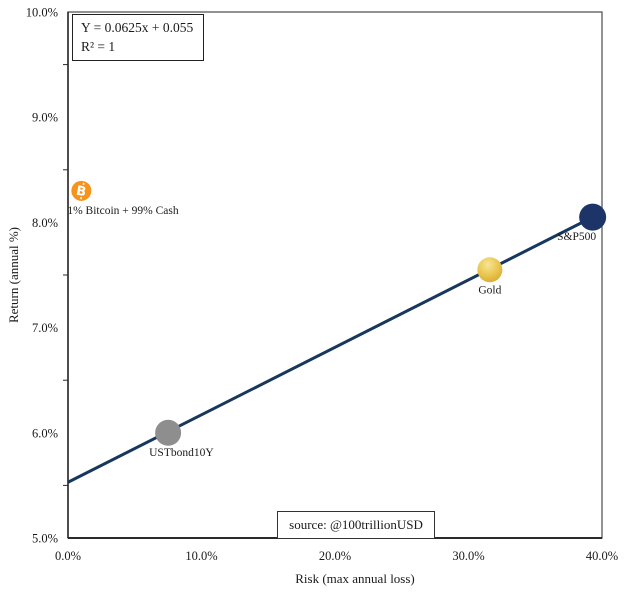 The height and width of the screenshot is (600, 626). I want to click on point-label-gold: Gold, so click(489, 291).